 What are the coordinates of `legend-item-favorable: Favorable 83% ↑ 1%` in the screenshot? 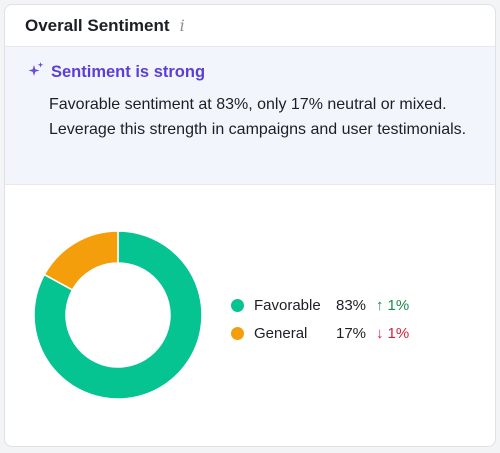 It's located at (320, 305).